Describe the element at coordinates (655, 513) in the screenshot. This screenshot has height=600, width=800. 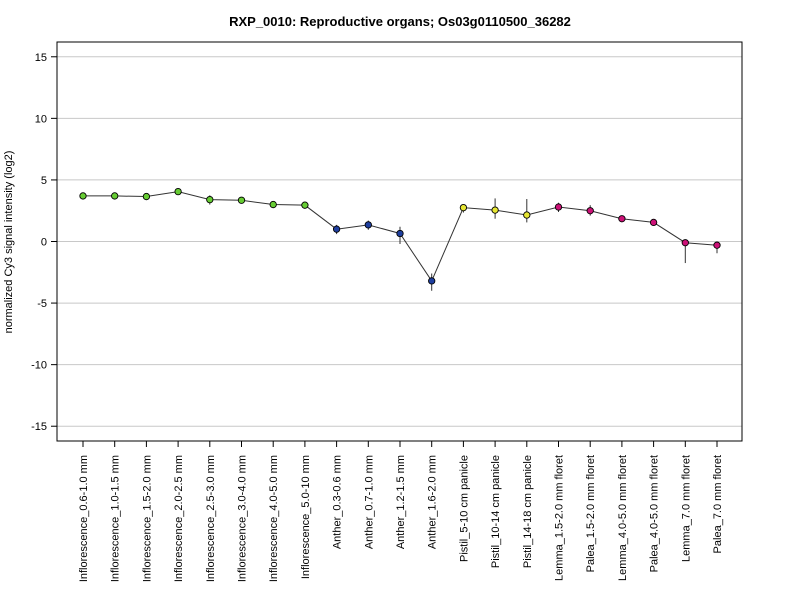
I see `x-tick-label: Palea_4.0-5.0 mm floret` at that location.